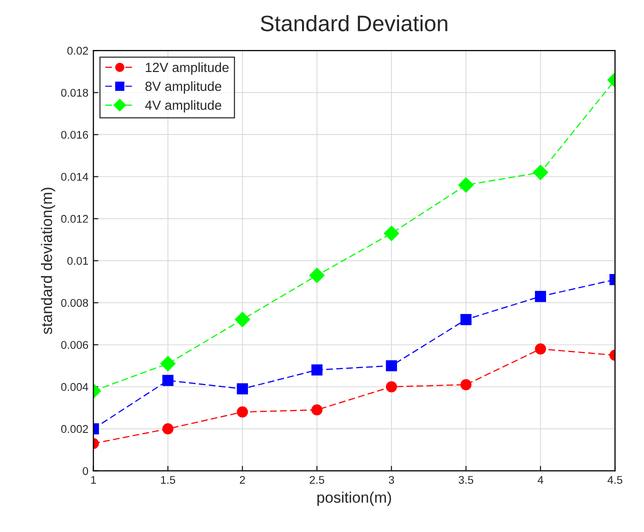  Describe the element at coordinates (93, 480) in the screenshot. I see `x-tick-label: 1` at that location.